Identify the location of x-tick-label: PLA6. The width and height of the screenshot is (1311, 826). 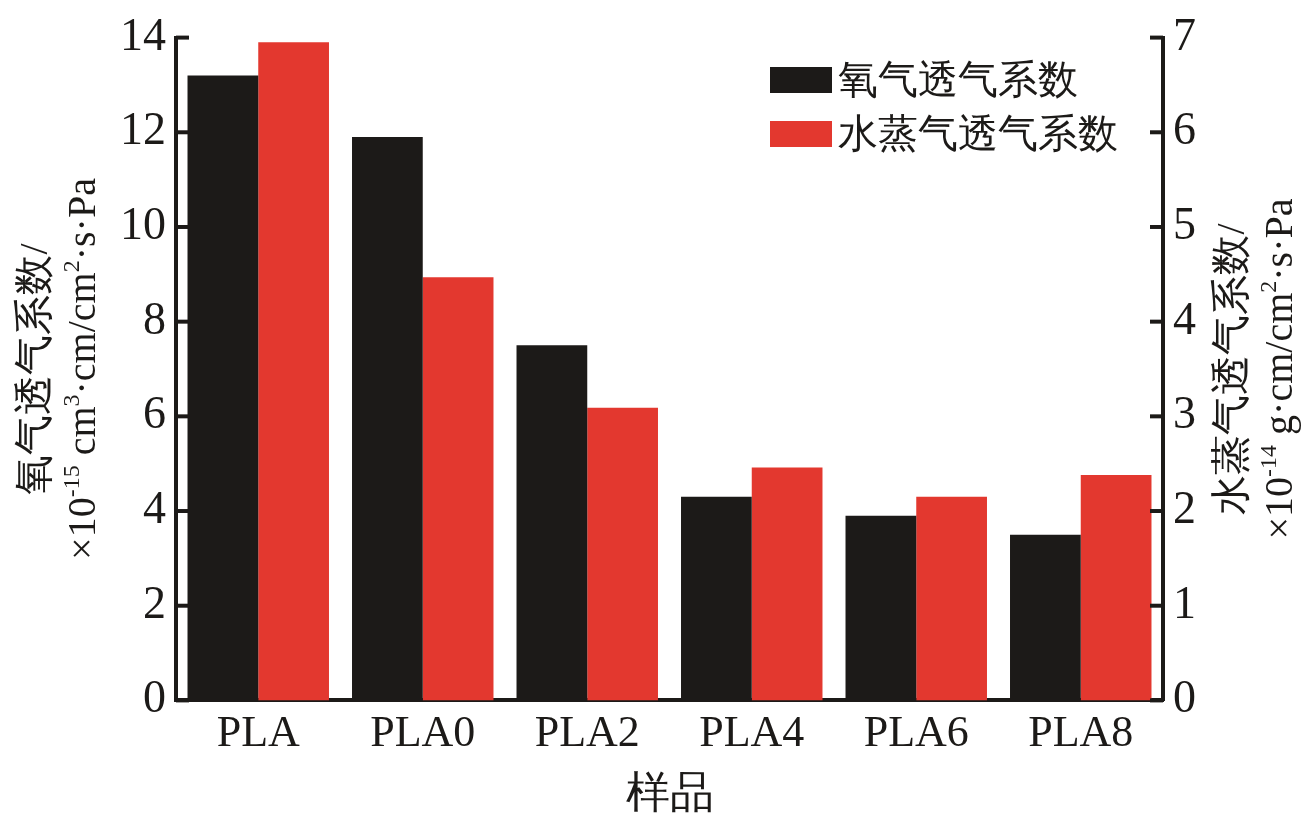
(916, 732).